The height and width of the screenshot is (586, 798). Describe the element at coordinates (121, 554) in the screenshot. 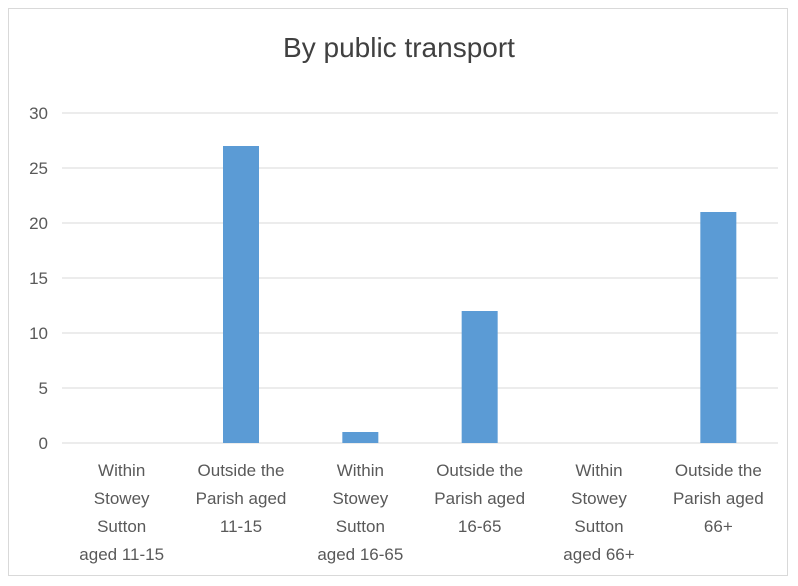

I see `x-category-label-line: aged 11-15` at that location.